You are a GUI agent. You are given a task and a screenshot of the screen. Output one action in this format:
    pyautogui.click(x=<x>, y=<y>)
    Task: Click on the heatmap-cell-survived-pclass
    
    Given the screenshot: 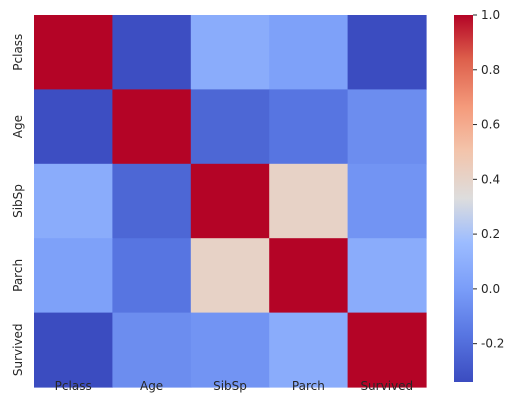 What is the action you would take?
    pyautogui.click(x=73, y=350)
    